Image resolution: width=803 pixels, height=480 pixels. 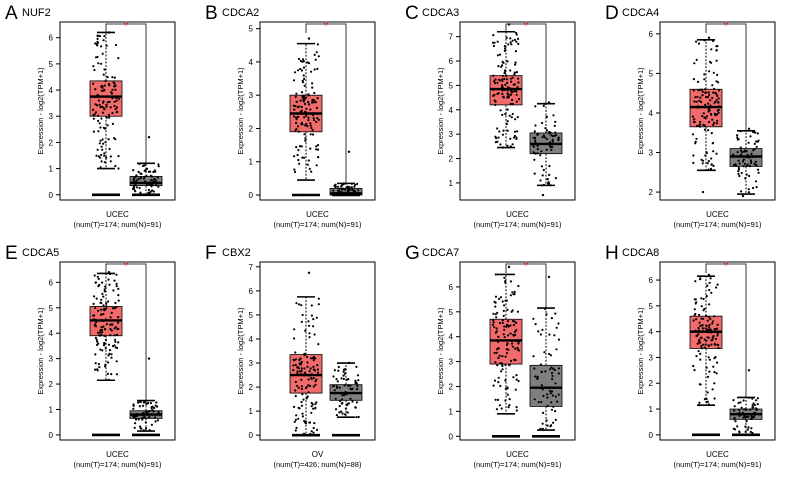 I want to click on y-tick-label: 3, so click(x=651, y=357).